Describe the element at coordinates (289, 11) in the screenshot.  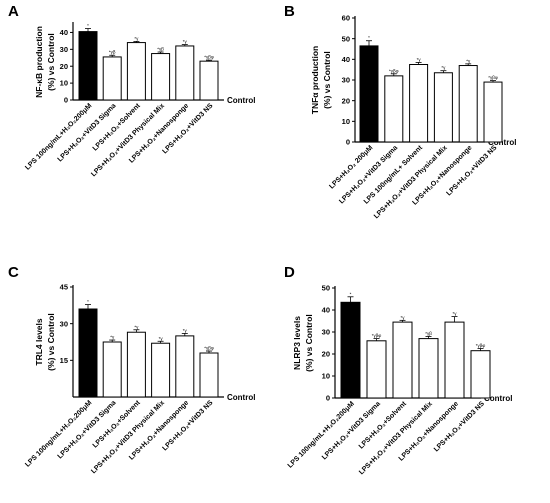
I see `panel-letter: B` at that location.